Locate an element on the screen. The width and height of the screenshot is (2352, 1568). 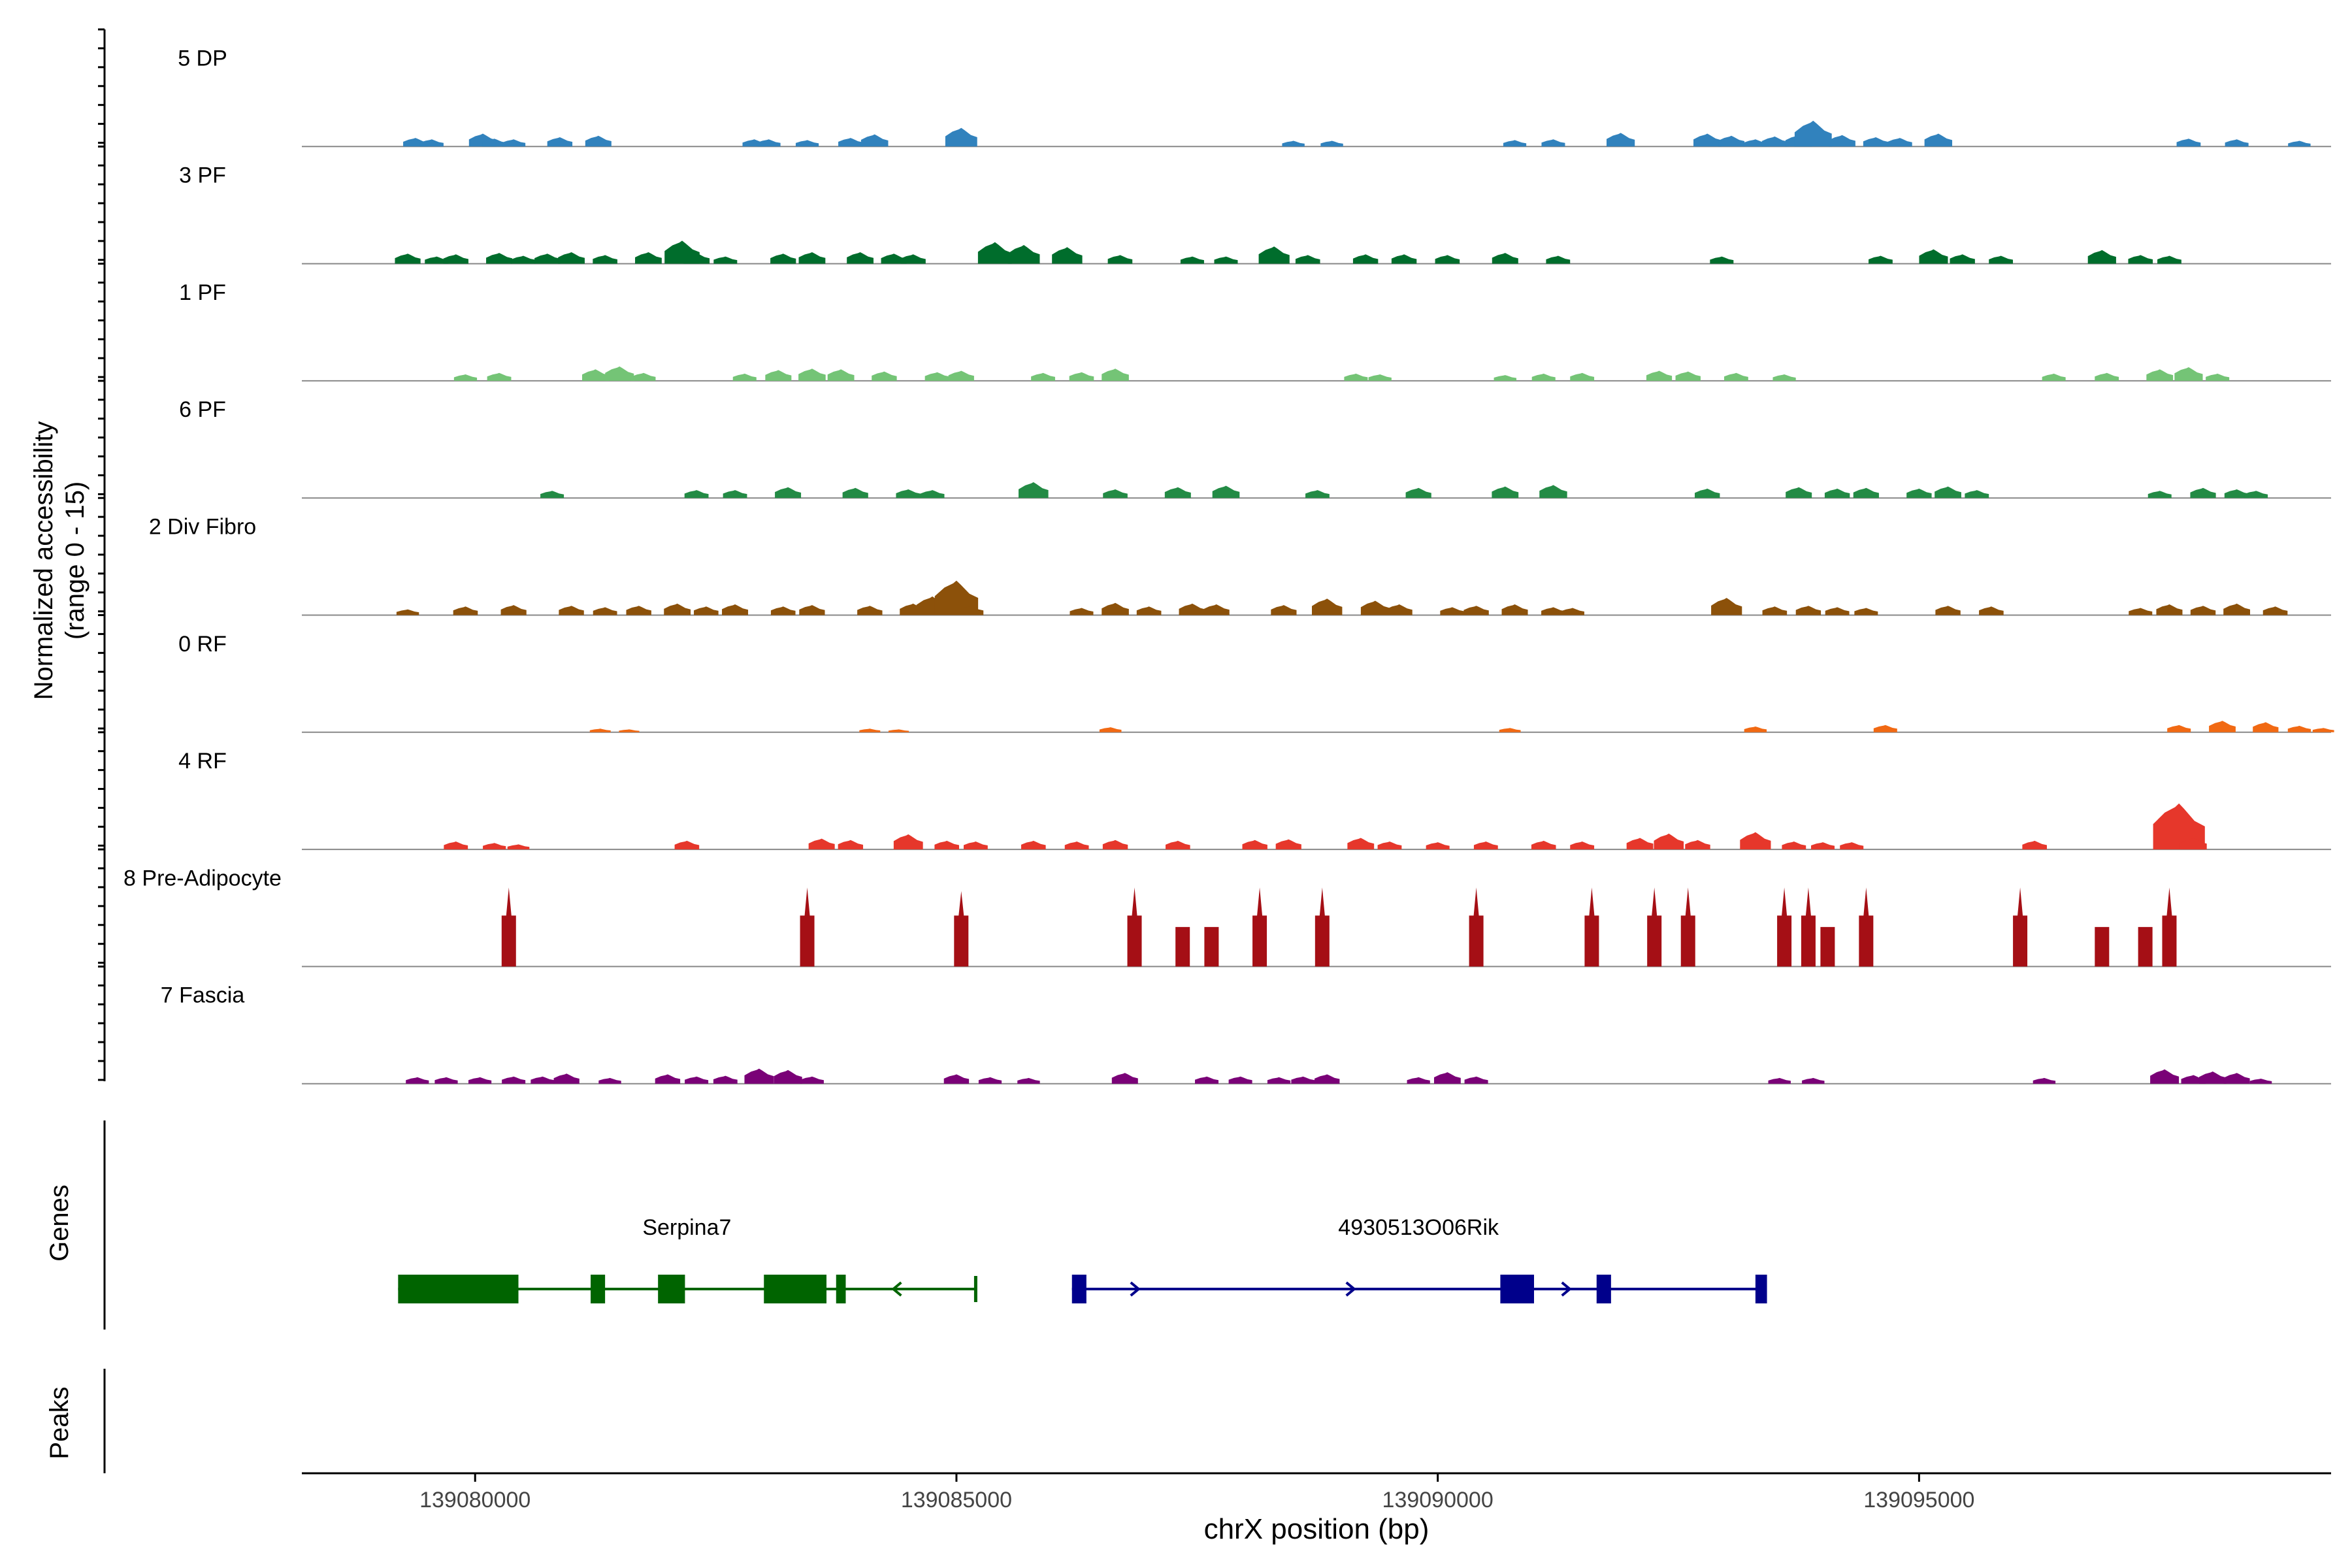
x-axis: 139080000 139085000 139090000 139095000 is located at coordinates (1316, 1492).